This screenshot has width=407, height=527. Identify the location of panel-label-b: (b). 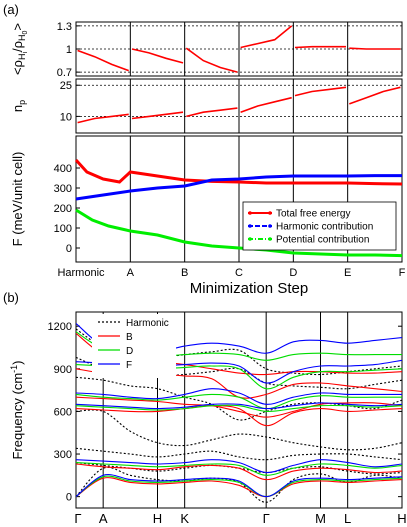
(11, 297).